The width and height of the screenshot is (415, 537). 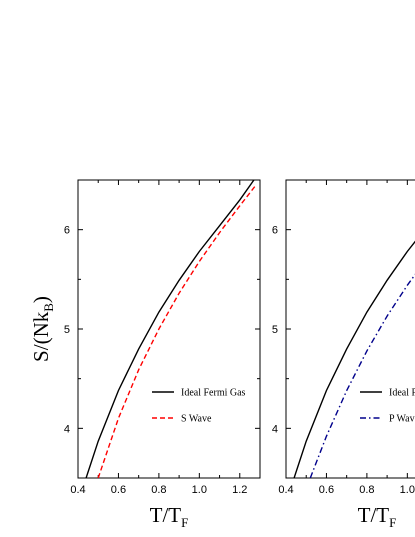 What do you see at coordinates (199, 490) in the screenshot?
I see `x-tick-label-0: 1.0` at bounding box center [199, 490].